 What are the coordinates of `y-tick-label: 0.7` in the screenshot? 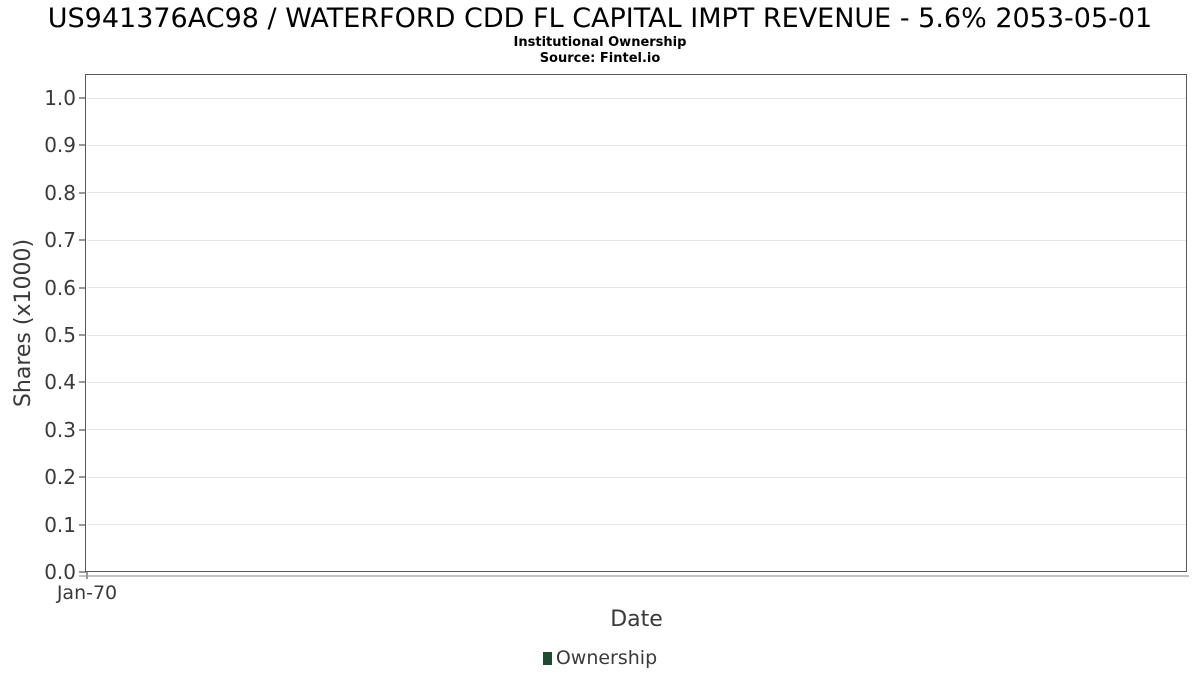 It's located at (60, 240).